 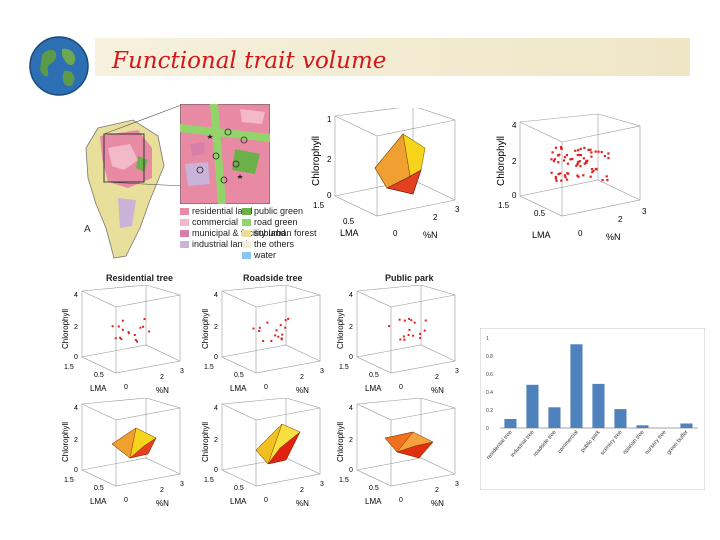 What do you see at coordinates (249, 61) in the screenshot?
I see `page-title: Functional trait volume` at bounding box center [249, 61].